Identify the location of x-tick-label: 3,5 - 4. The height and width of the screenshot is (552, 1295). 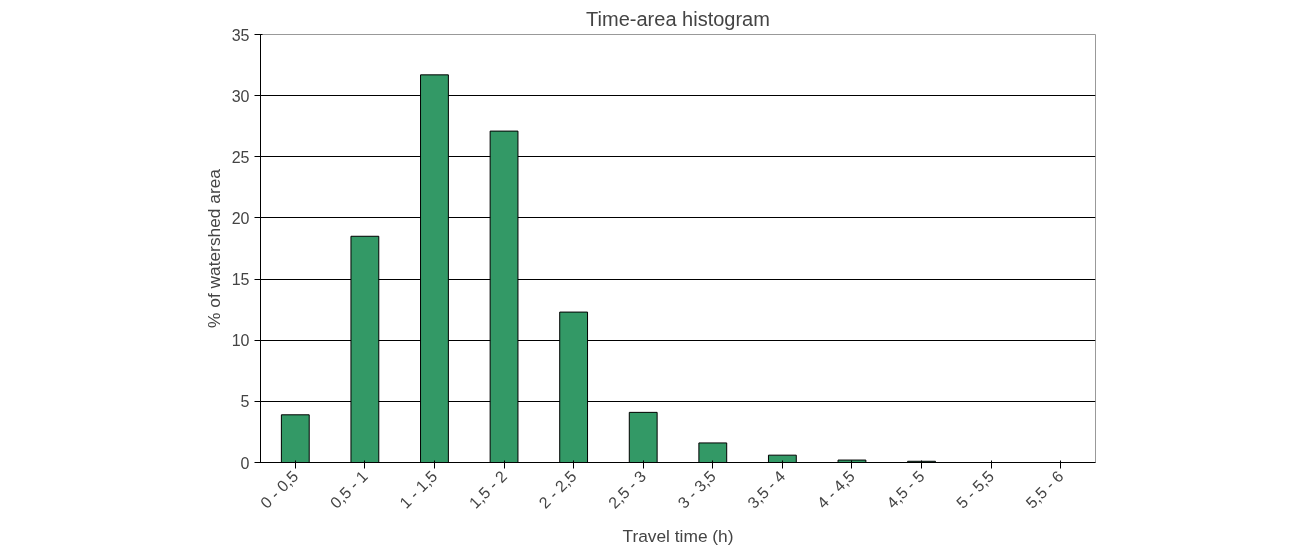
(766, 489).